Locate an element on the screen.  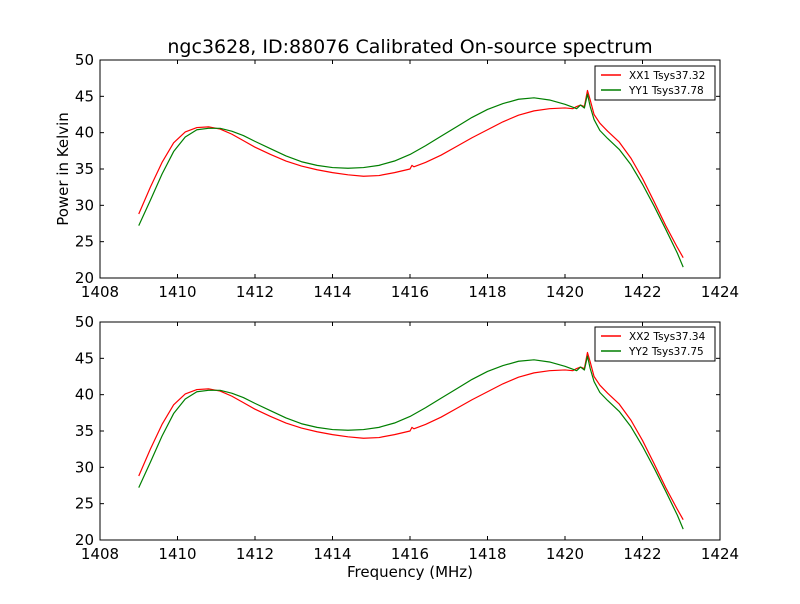
legend-1: XX1 Tsys37.32 YY1 Tsys37.78 is located at coordinates (655, 83).